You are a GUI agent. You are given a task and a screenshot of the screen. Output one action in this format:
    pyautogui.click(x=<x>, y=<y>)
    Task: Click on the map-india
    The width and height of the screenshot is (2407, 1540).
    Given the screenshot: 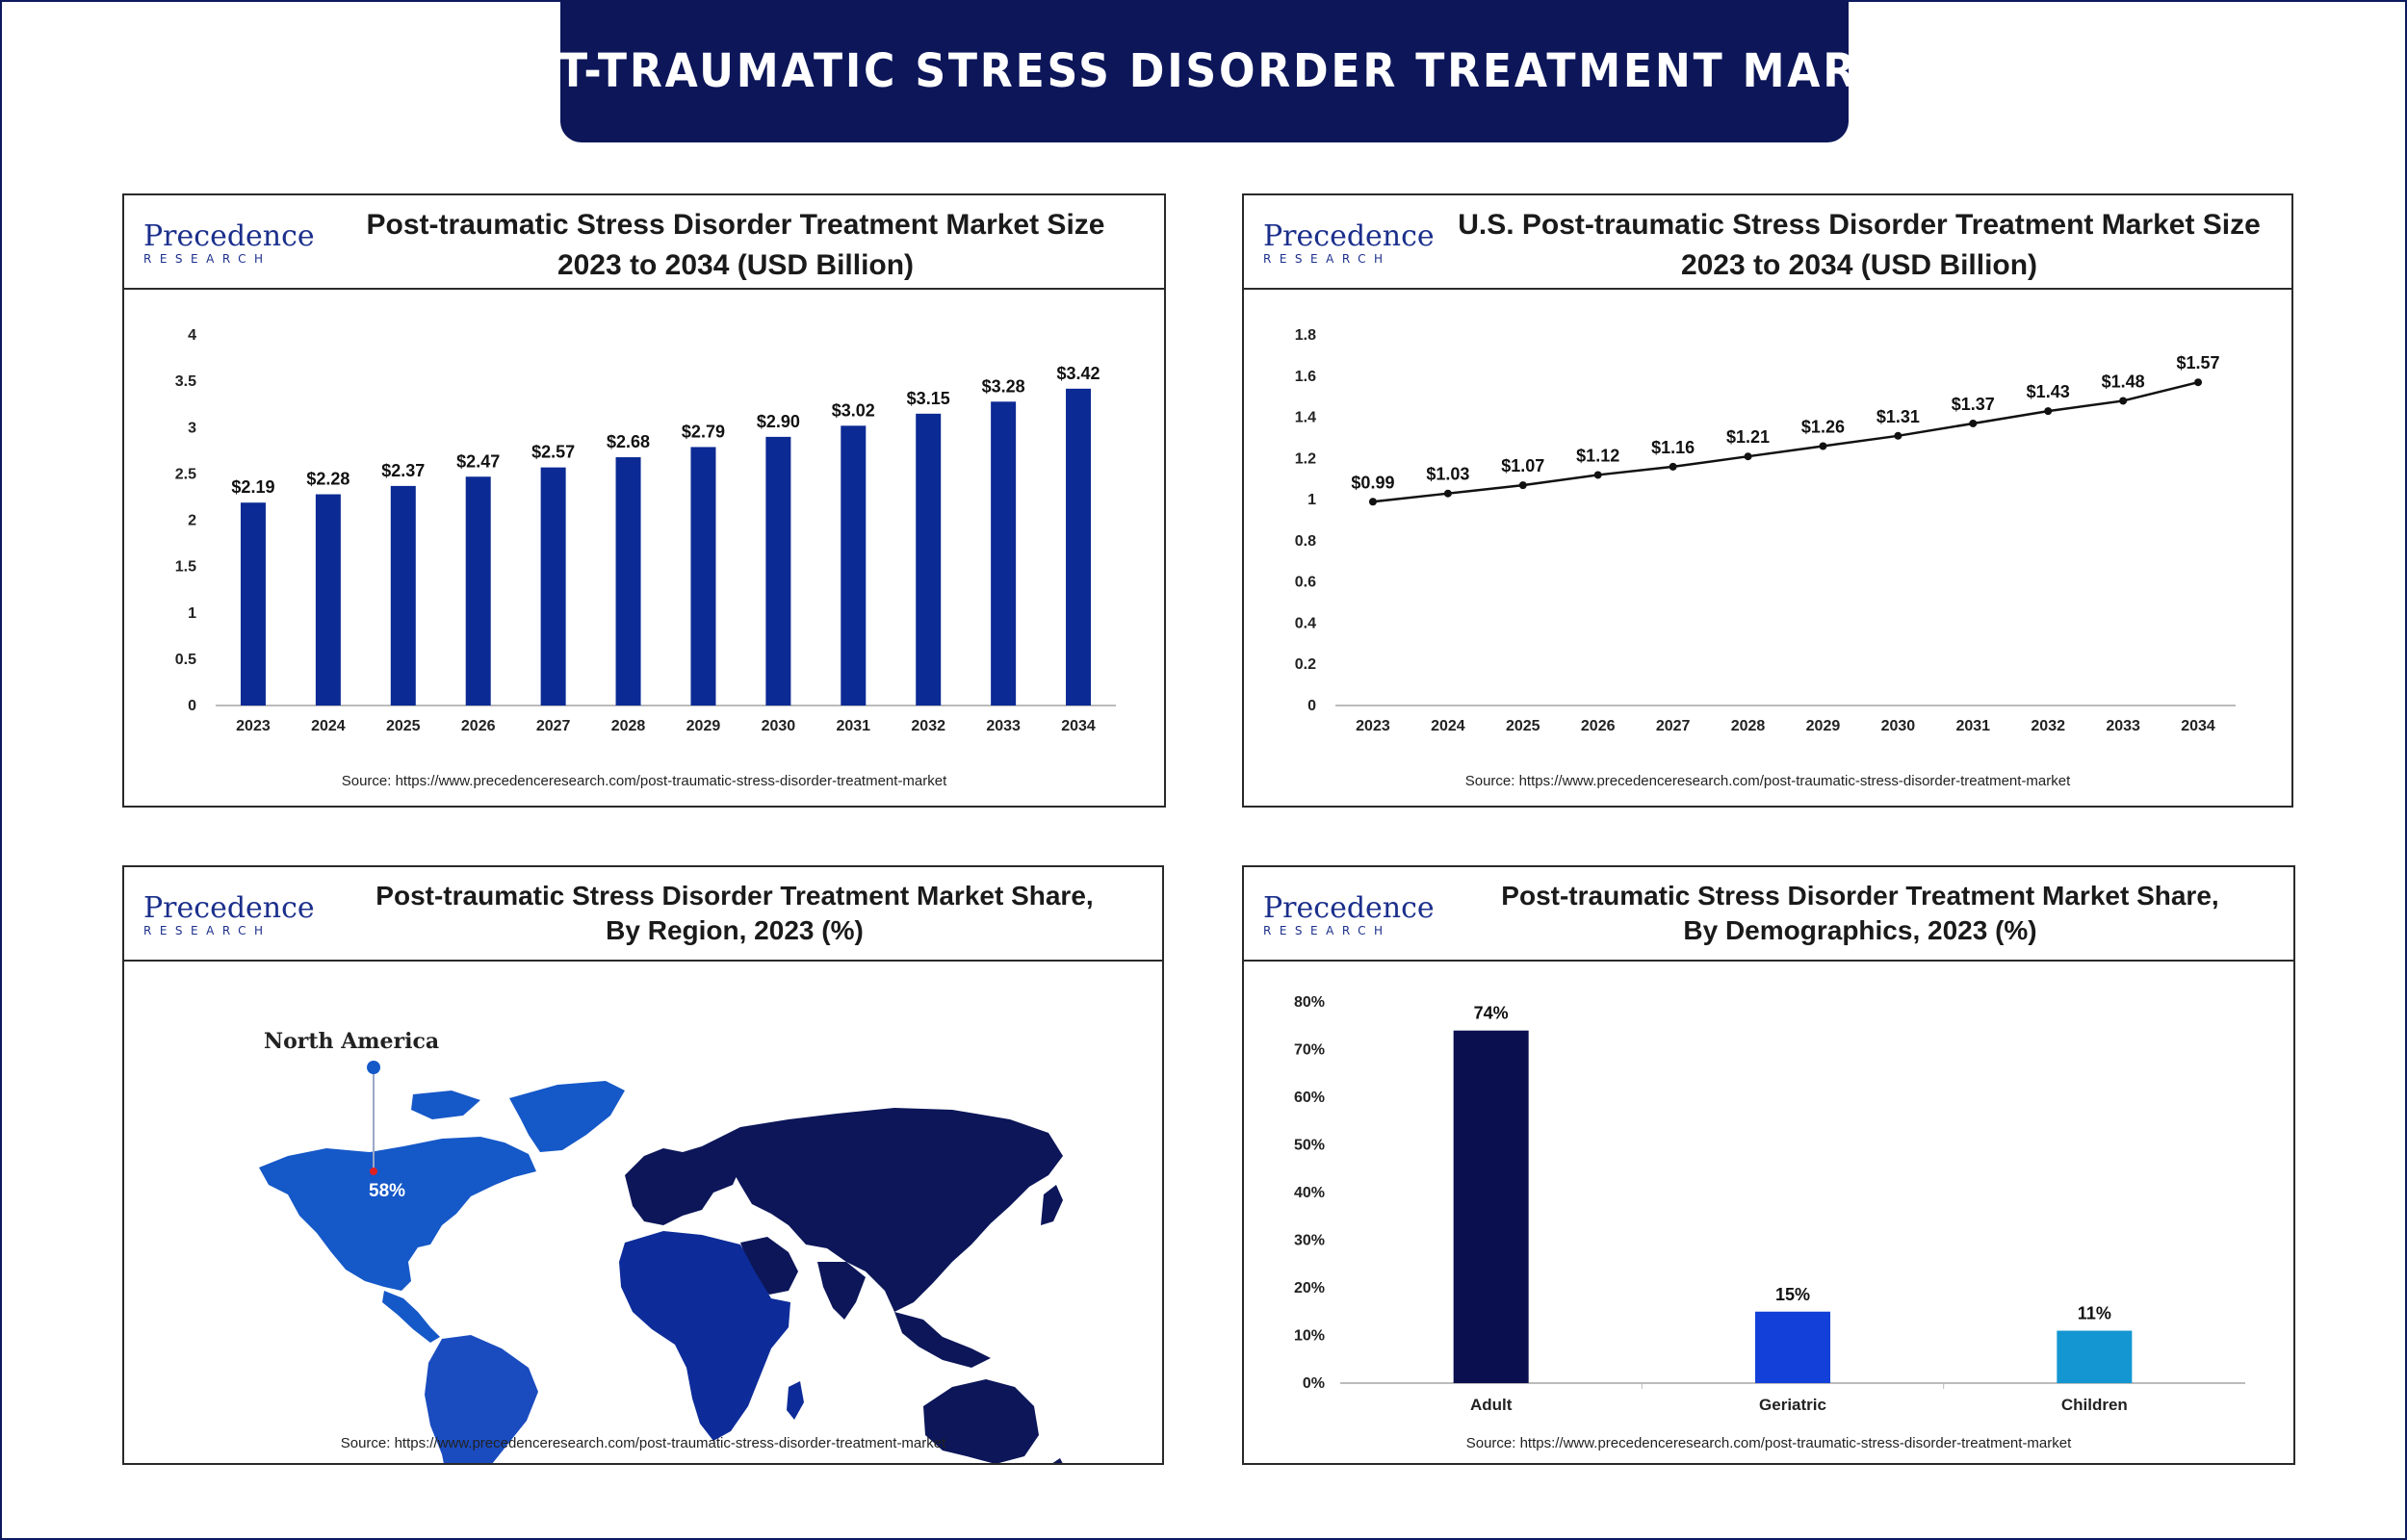 What is the action you would take?
    pyautogui.click(x=841, y=1291)
    